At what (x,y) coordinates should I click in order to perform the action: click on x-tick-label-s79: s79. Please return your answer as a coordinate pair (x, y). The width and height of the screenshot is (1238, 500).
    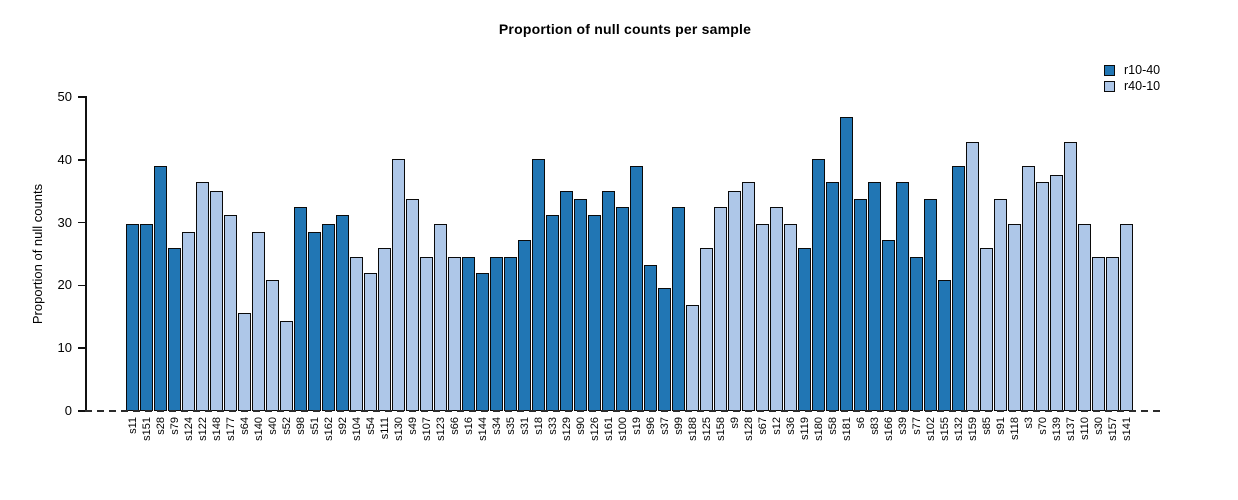
    Looking at the image, I should click on (174, 426).